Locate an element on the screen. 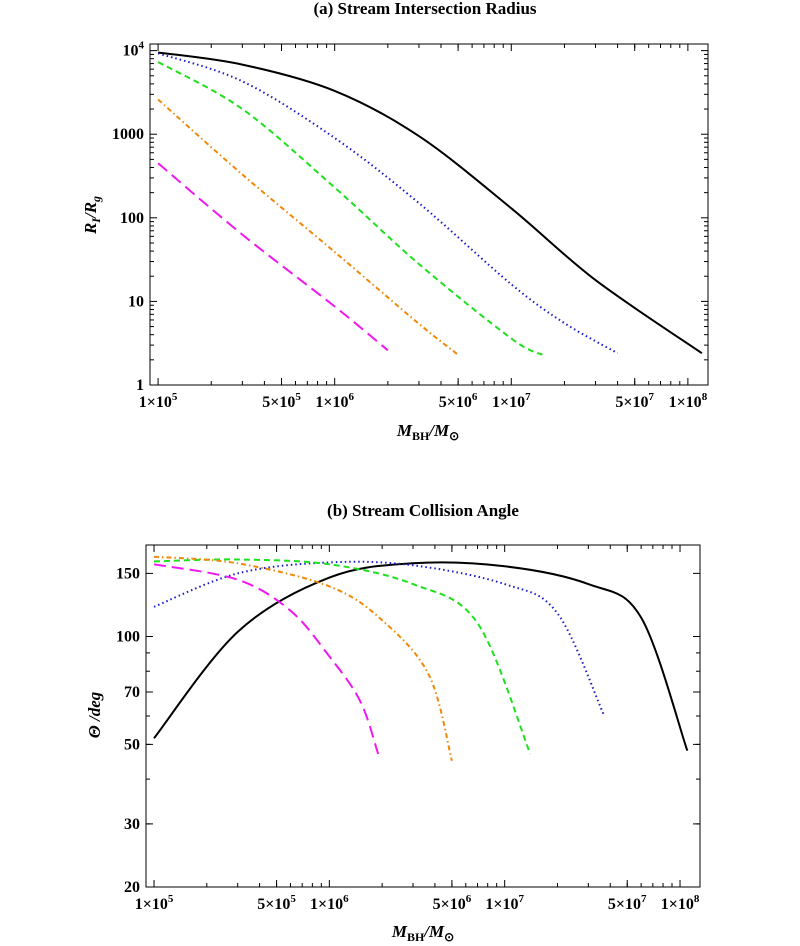 This screenshot has height=946, width=800. chart-a-ytick-label: 10⁴ is located at coordinates (134, 50).